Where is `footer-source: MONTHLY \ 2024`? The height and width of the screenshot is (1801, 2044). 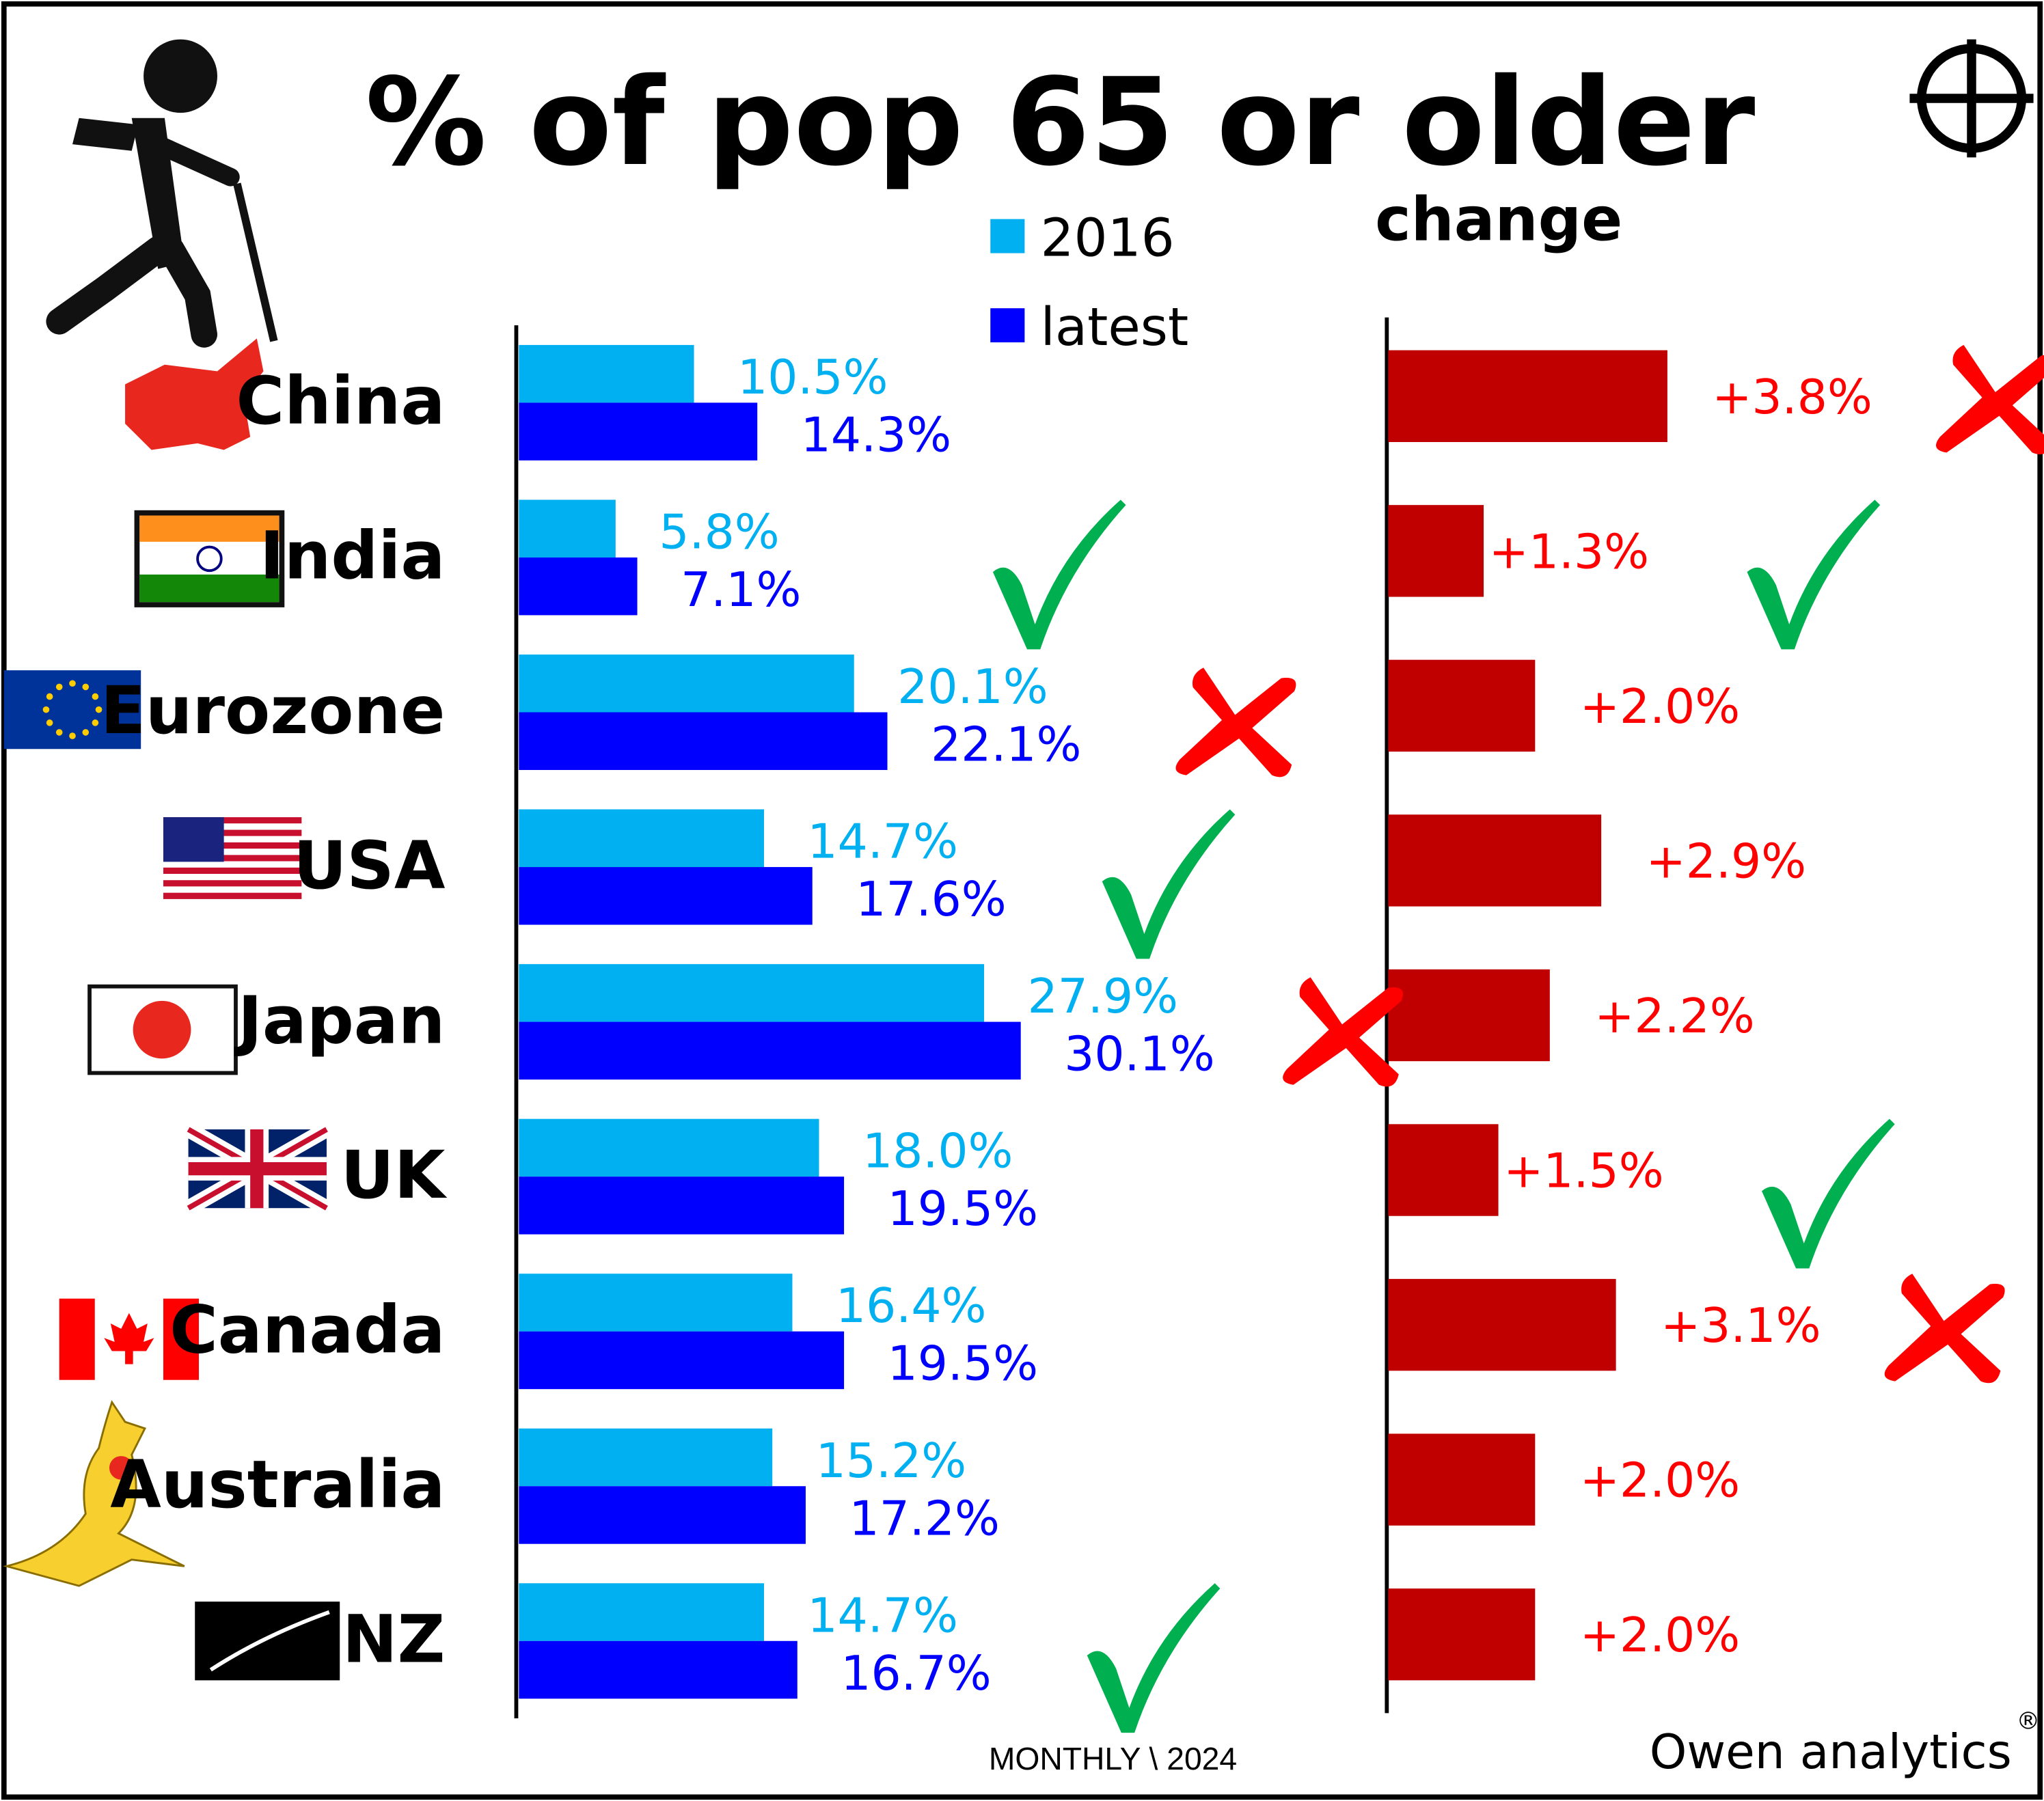 footer-source: MONTHLY \ 2024 is located at coordinates (1113, 1758).